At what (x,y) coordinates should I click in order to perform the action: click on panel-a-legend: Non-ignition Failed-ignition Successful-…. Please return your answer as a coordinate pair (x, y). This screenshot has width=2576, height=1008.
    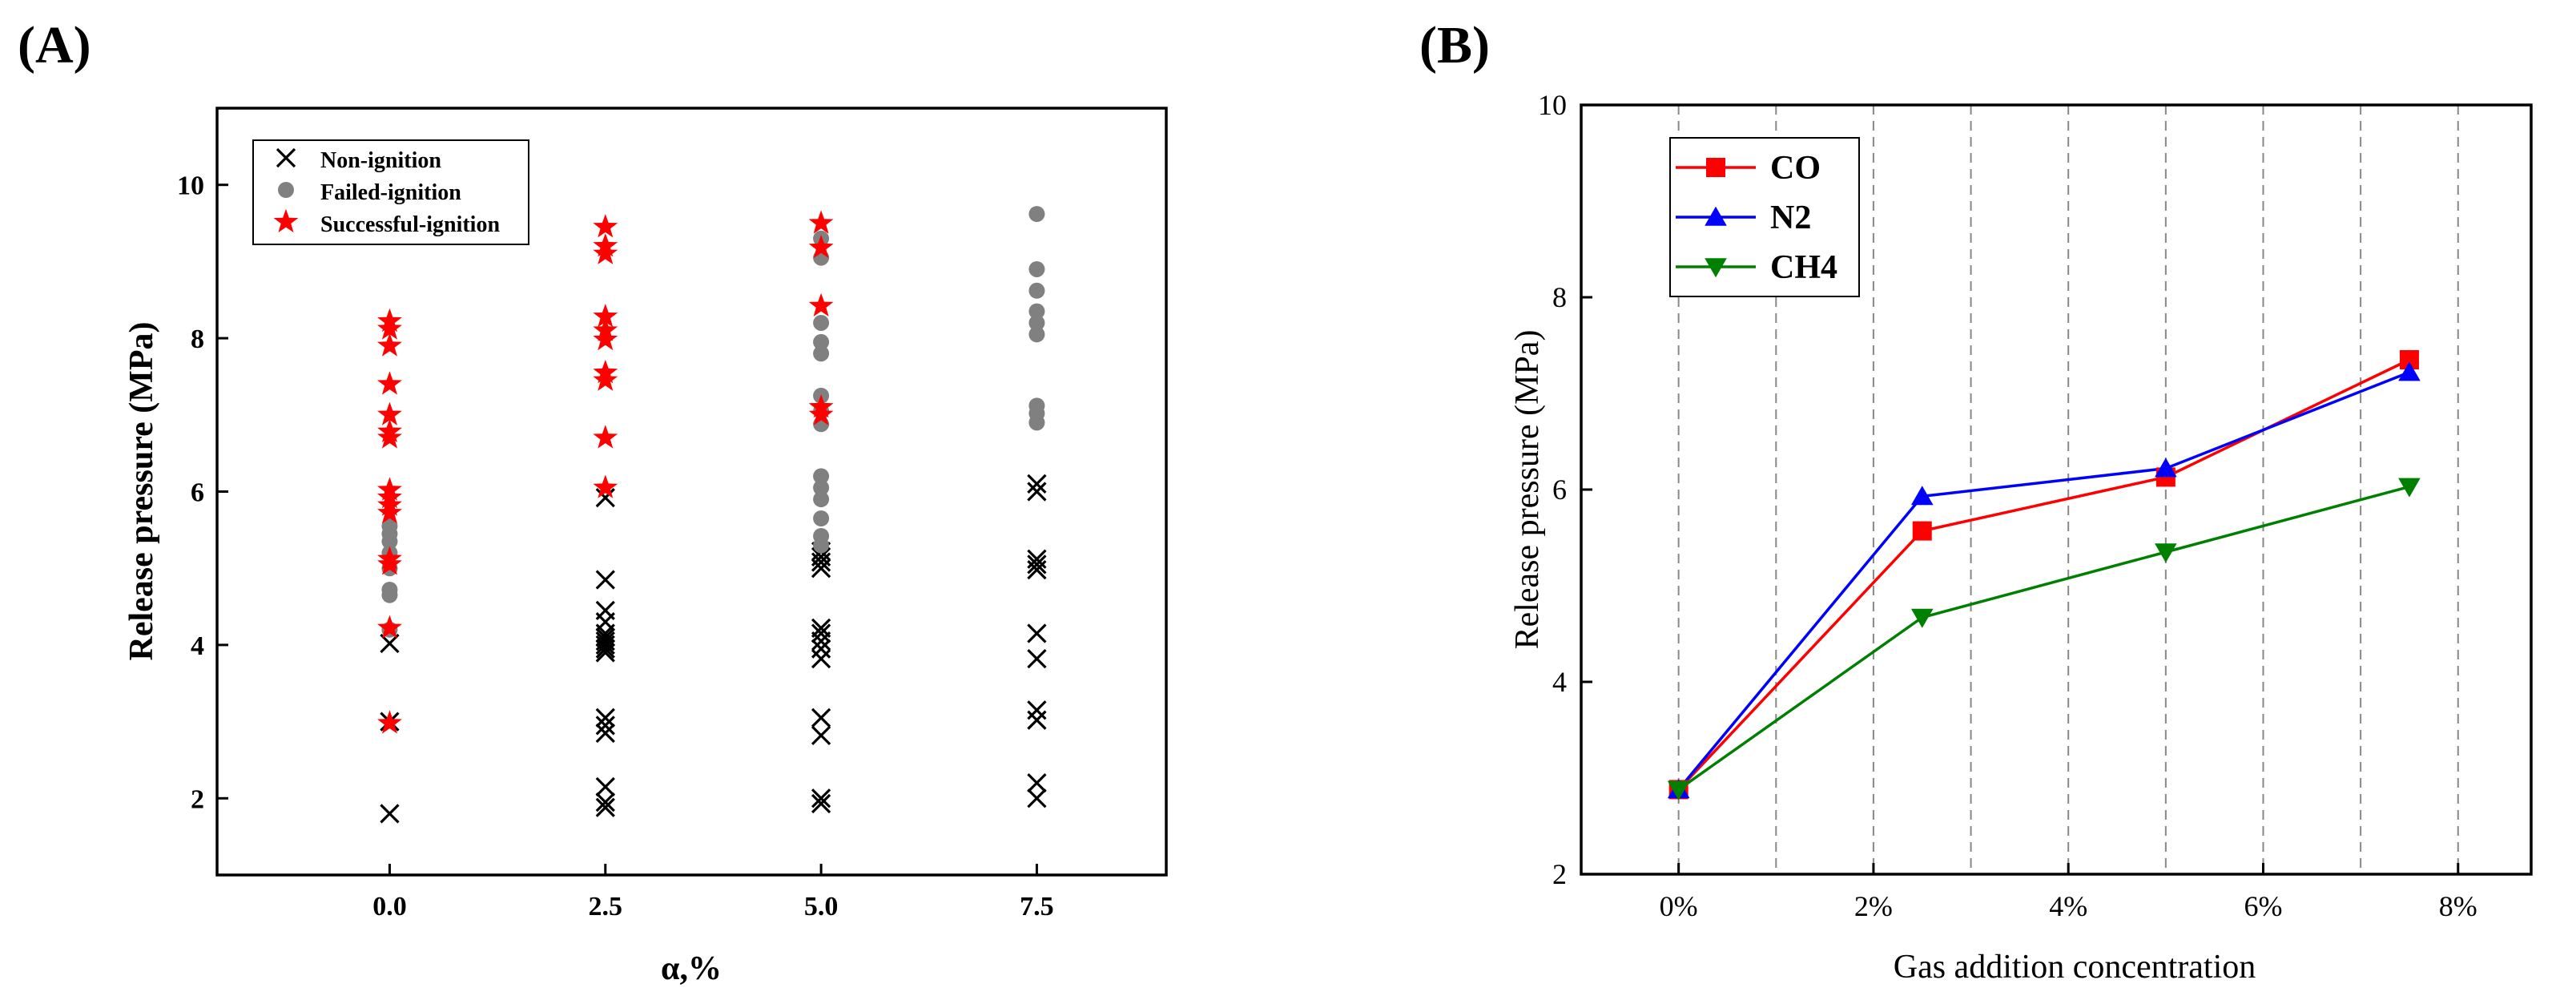
    Looking at the image, I should click on (390, 192).